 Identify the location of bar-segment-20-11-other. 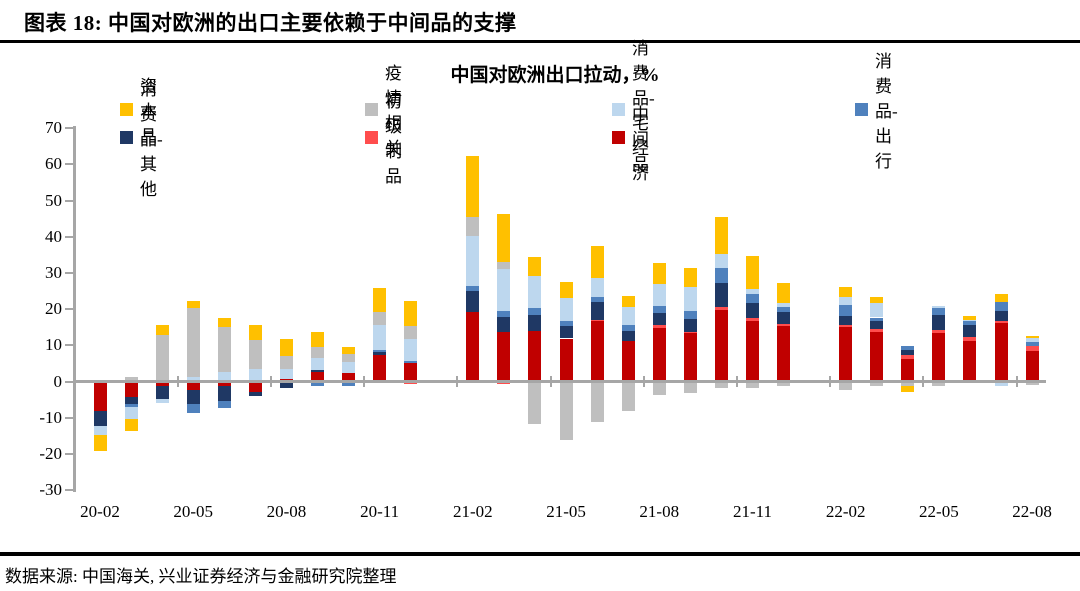
(380, 353).